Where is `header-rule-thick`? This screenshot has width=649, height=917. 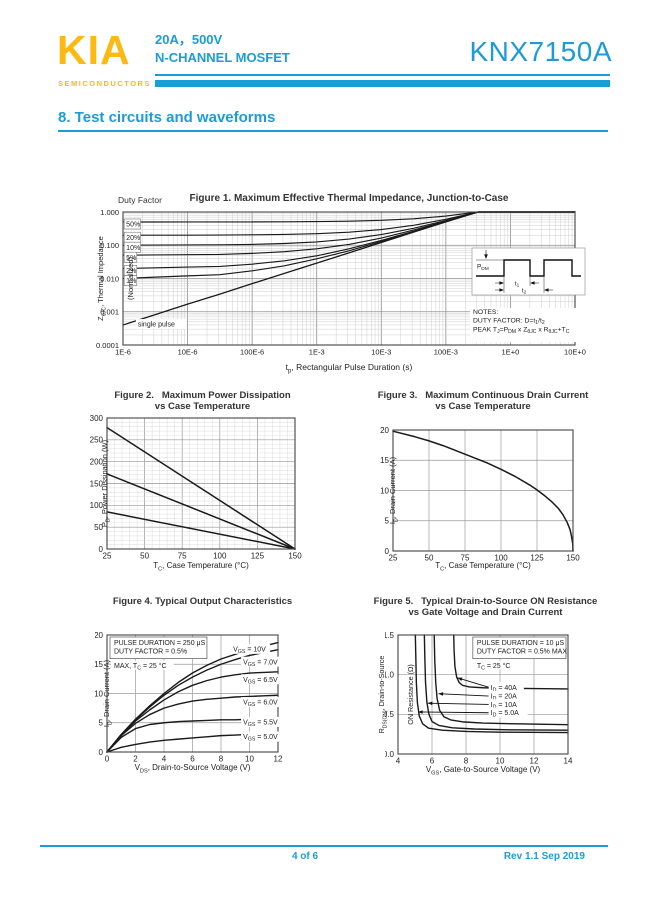 header-rule-thick is located at coordinates (382, 83).